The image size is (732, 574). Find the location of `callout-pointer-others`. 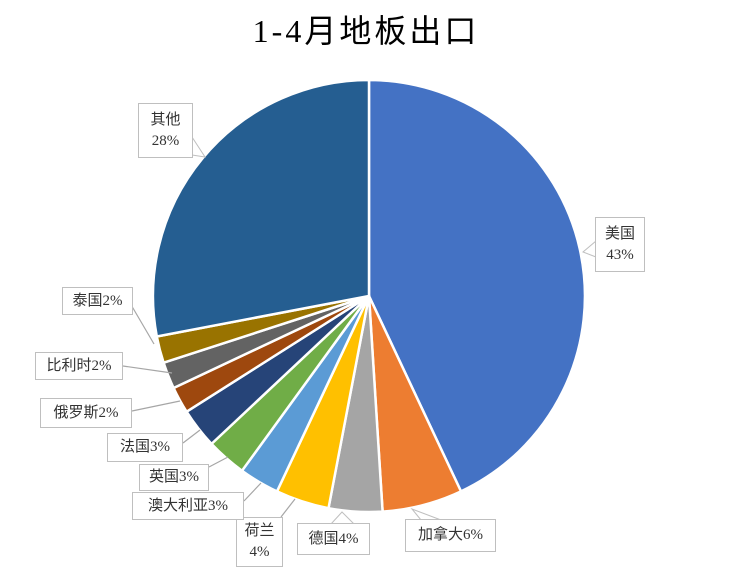

callout-pointer-others is located at coordinates (199, 147).